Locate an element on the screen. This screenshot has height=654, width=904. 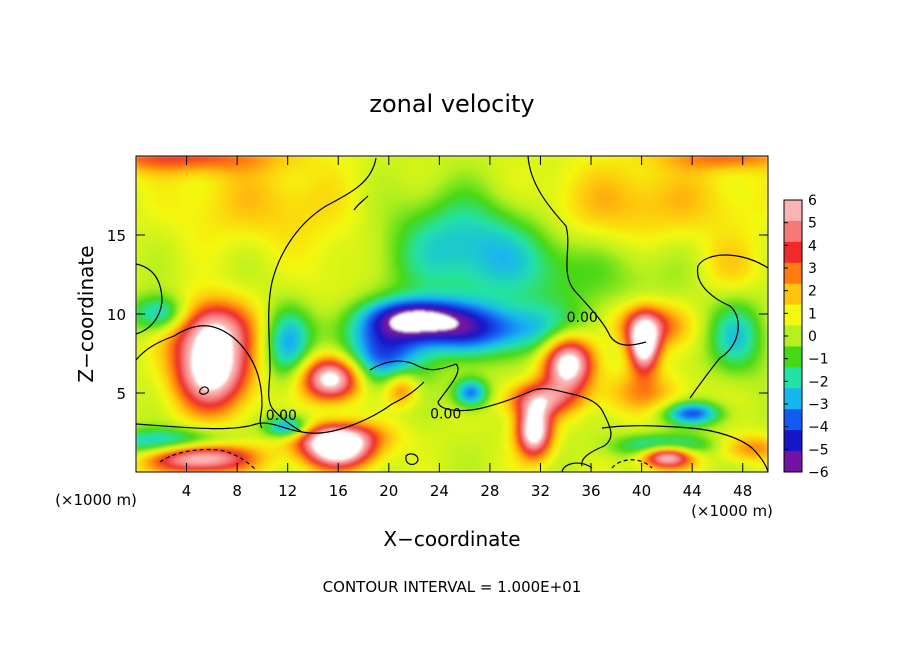
x-tick-label: 4 is located at coordinates (187, 491).